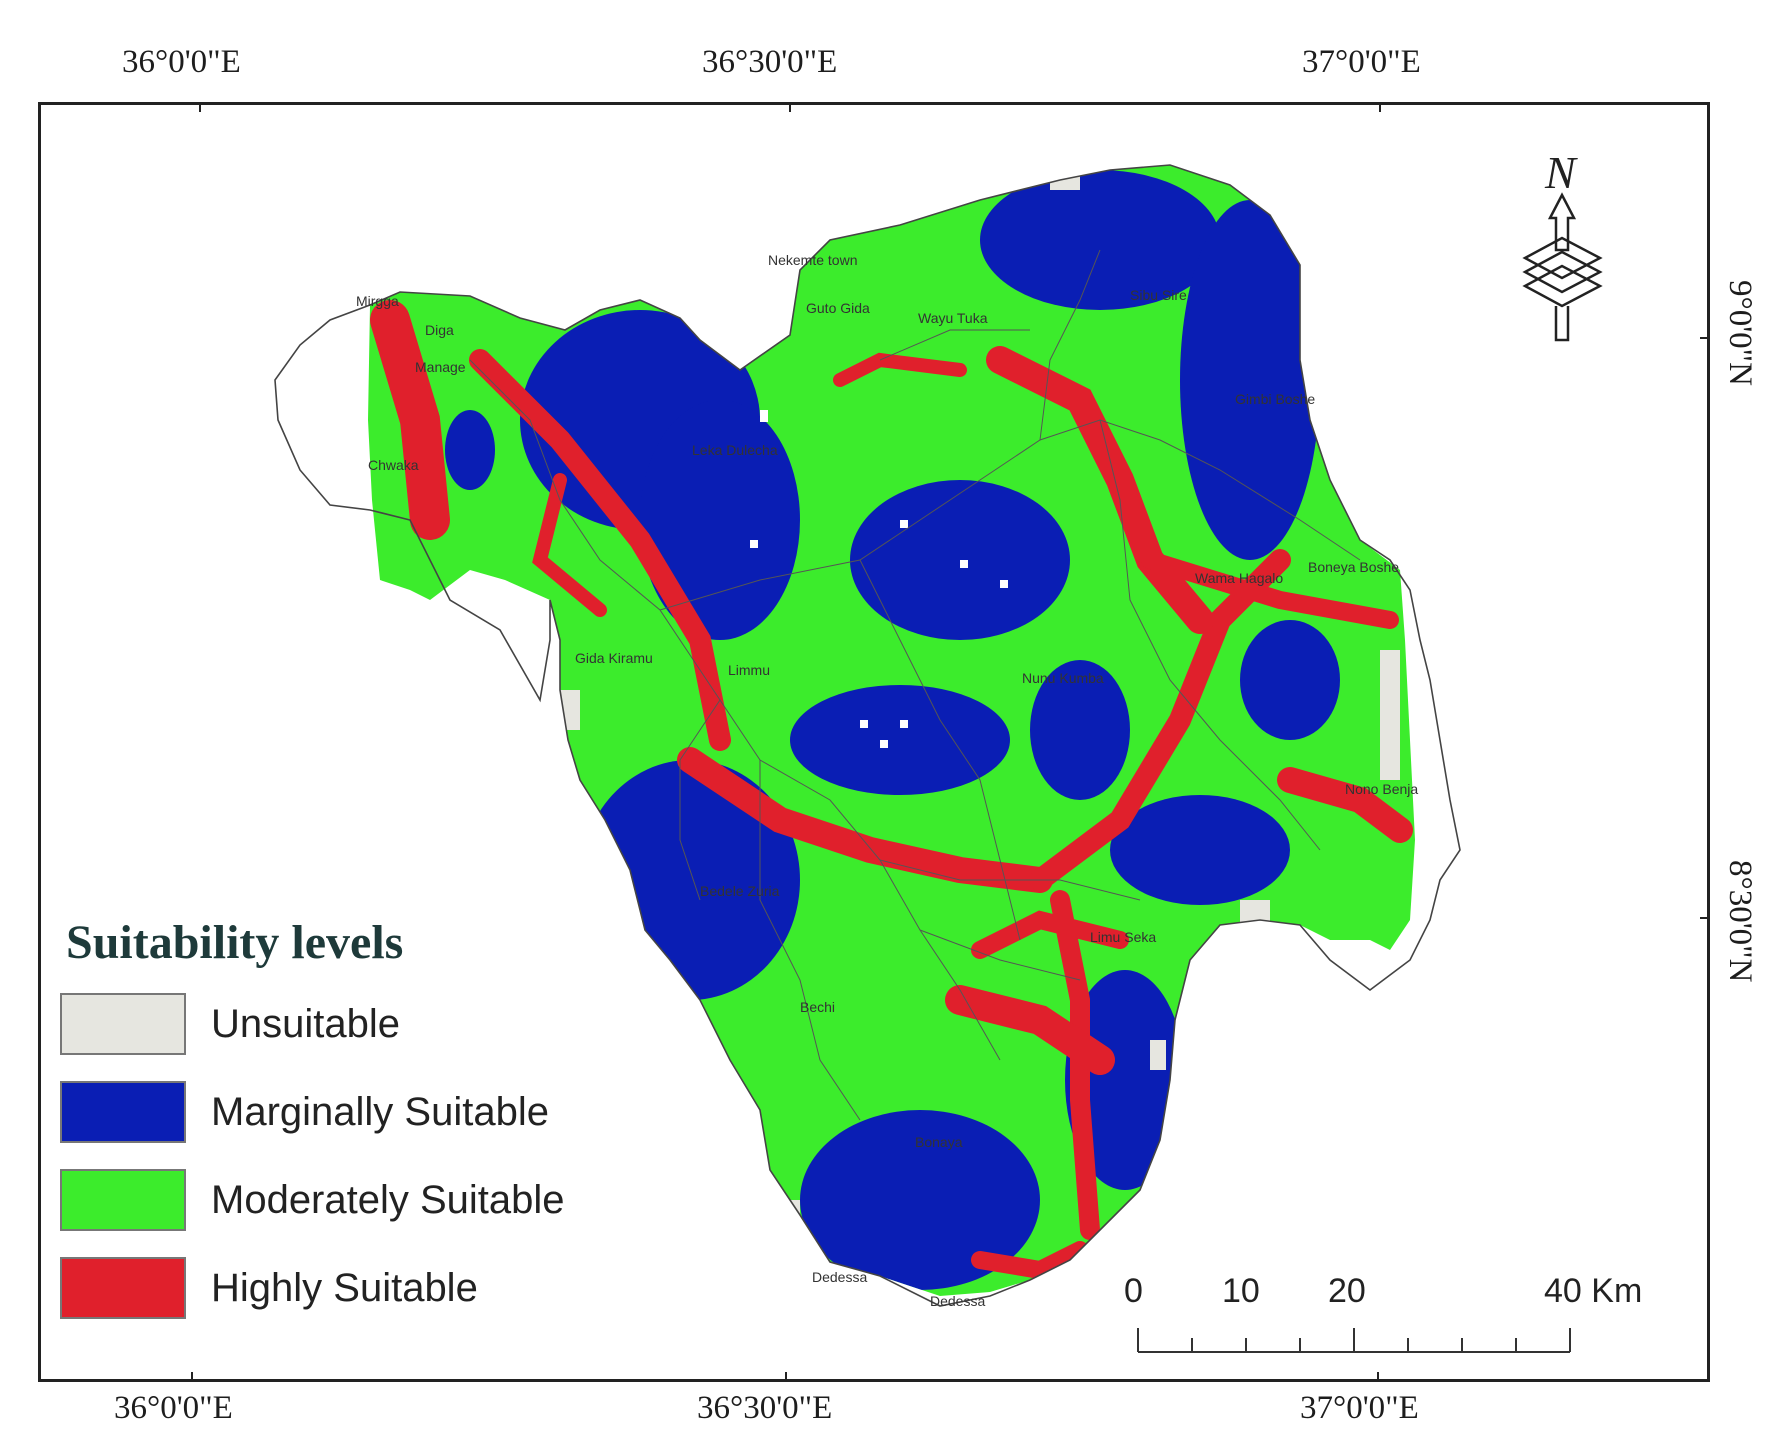  What do you see at coordinates (439, 330) in the screenshot?
I see `place-label: Diga` at bounding box center [439, 330].